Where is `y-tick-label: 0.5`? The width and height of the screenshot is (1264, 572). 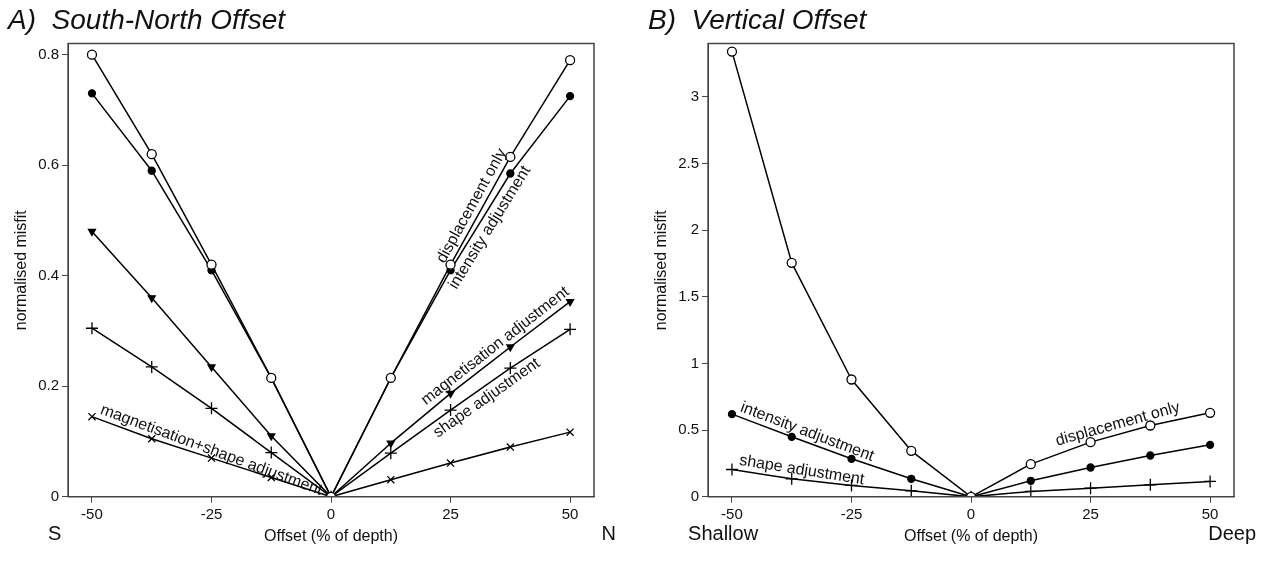
y-tick-label: 0.5 is located at coordinates (689, 429).